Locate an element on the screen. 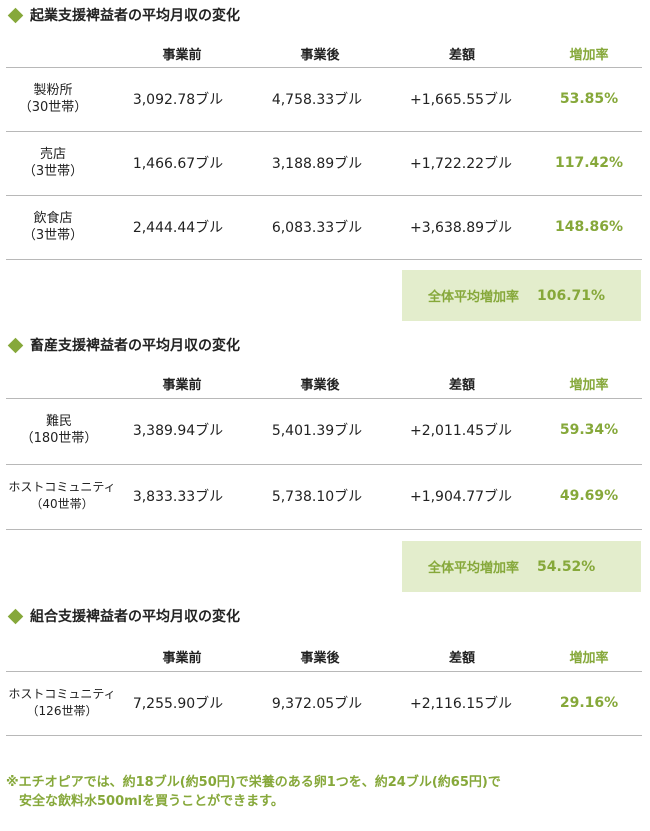  value-rate: 29.16% is located at coordinates (589, 703).